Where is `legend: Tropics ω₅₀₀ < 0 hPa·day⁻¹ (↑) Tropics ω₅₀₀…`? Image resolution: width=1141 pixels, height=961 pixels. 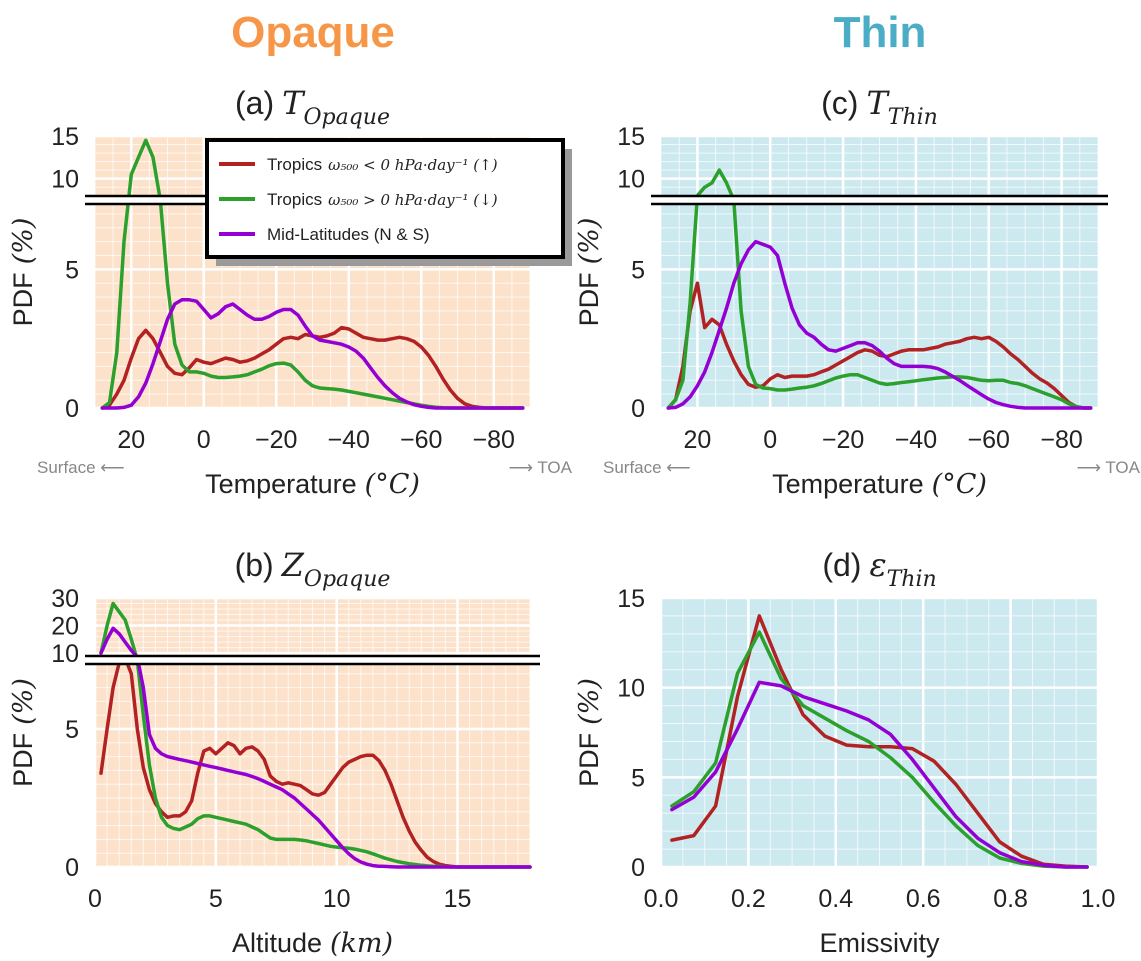 legend: Tropics ω₅₀₀ < 0 hPa·day⁻¹ (↑) Tropics ω₅₀₀… is located at coordinates (388, 202).